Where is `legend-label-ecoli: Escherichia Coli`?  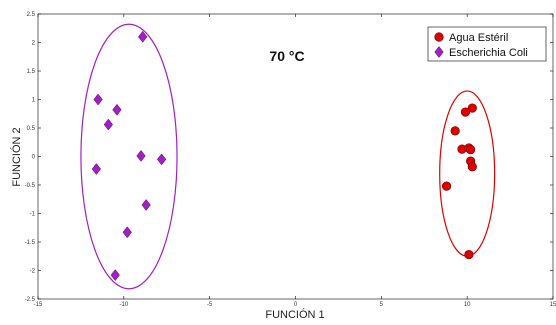
legend-label-ecoli: Escherichia Coli is located at coordinates (488, 53).